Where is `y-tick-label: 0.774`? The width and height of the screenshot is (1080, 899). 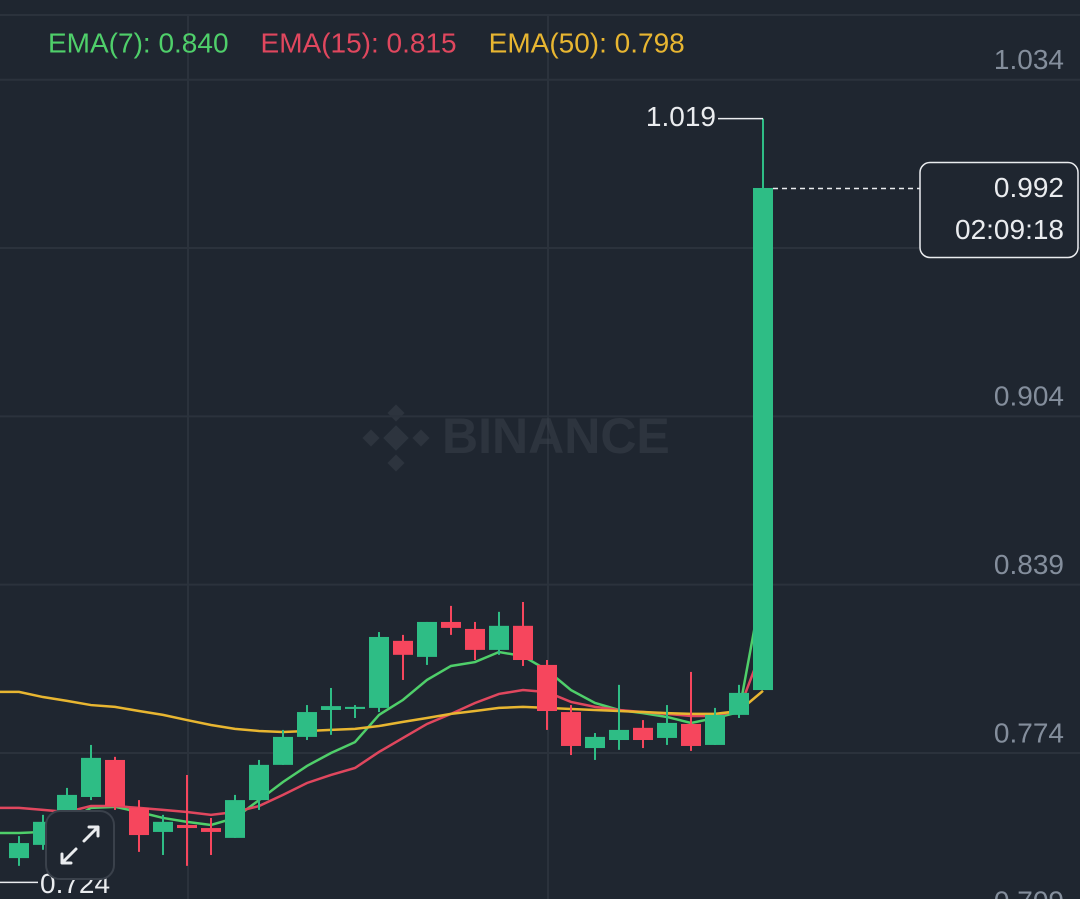
y-tick-label: 0.774 is located at coordinates (1029, 732).